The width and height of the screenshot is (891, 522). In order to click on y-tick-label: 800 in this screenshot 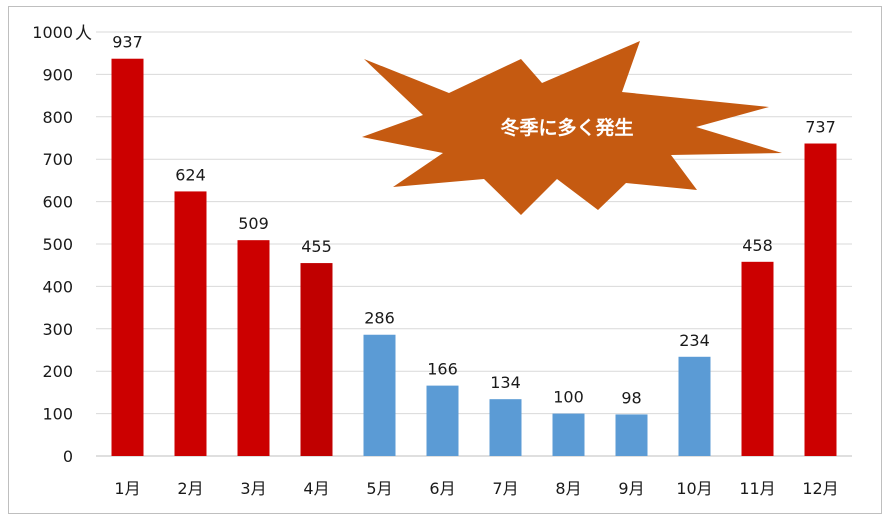, I will do `click(57, 117)`.